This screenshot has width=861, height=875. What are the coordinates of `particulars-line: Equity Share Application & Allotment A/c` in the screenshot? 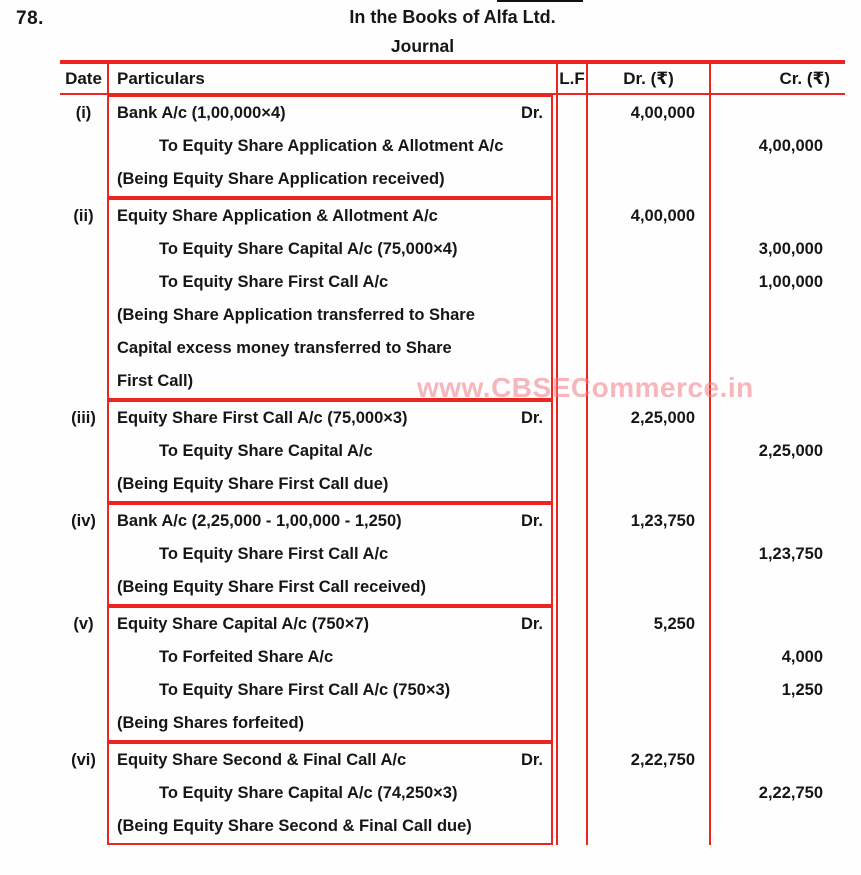 It's located at (330, 216).